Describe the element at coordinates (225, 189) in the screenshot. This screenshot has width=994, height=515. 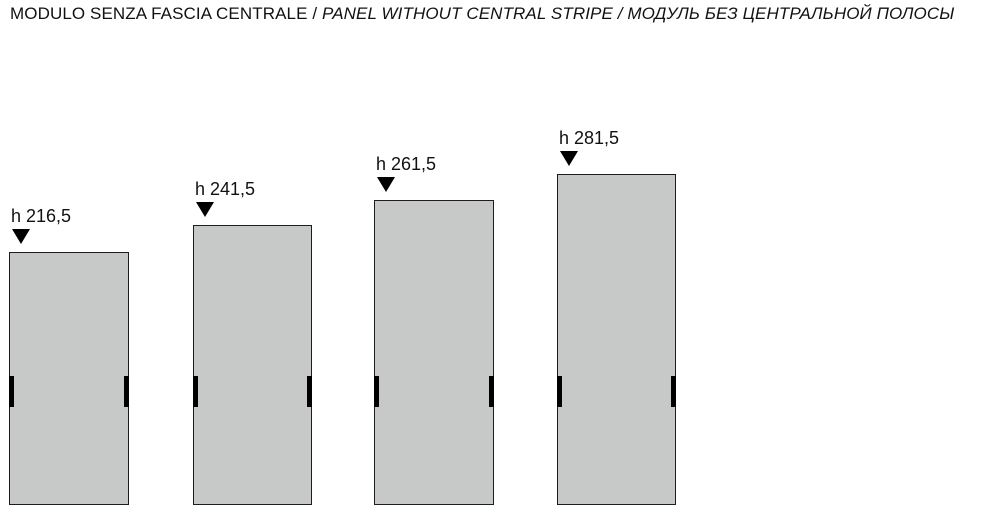
I see `panel-height-label: h 241,5` at that location.